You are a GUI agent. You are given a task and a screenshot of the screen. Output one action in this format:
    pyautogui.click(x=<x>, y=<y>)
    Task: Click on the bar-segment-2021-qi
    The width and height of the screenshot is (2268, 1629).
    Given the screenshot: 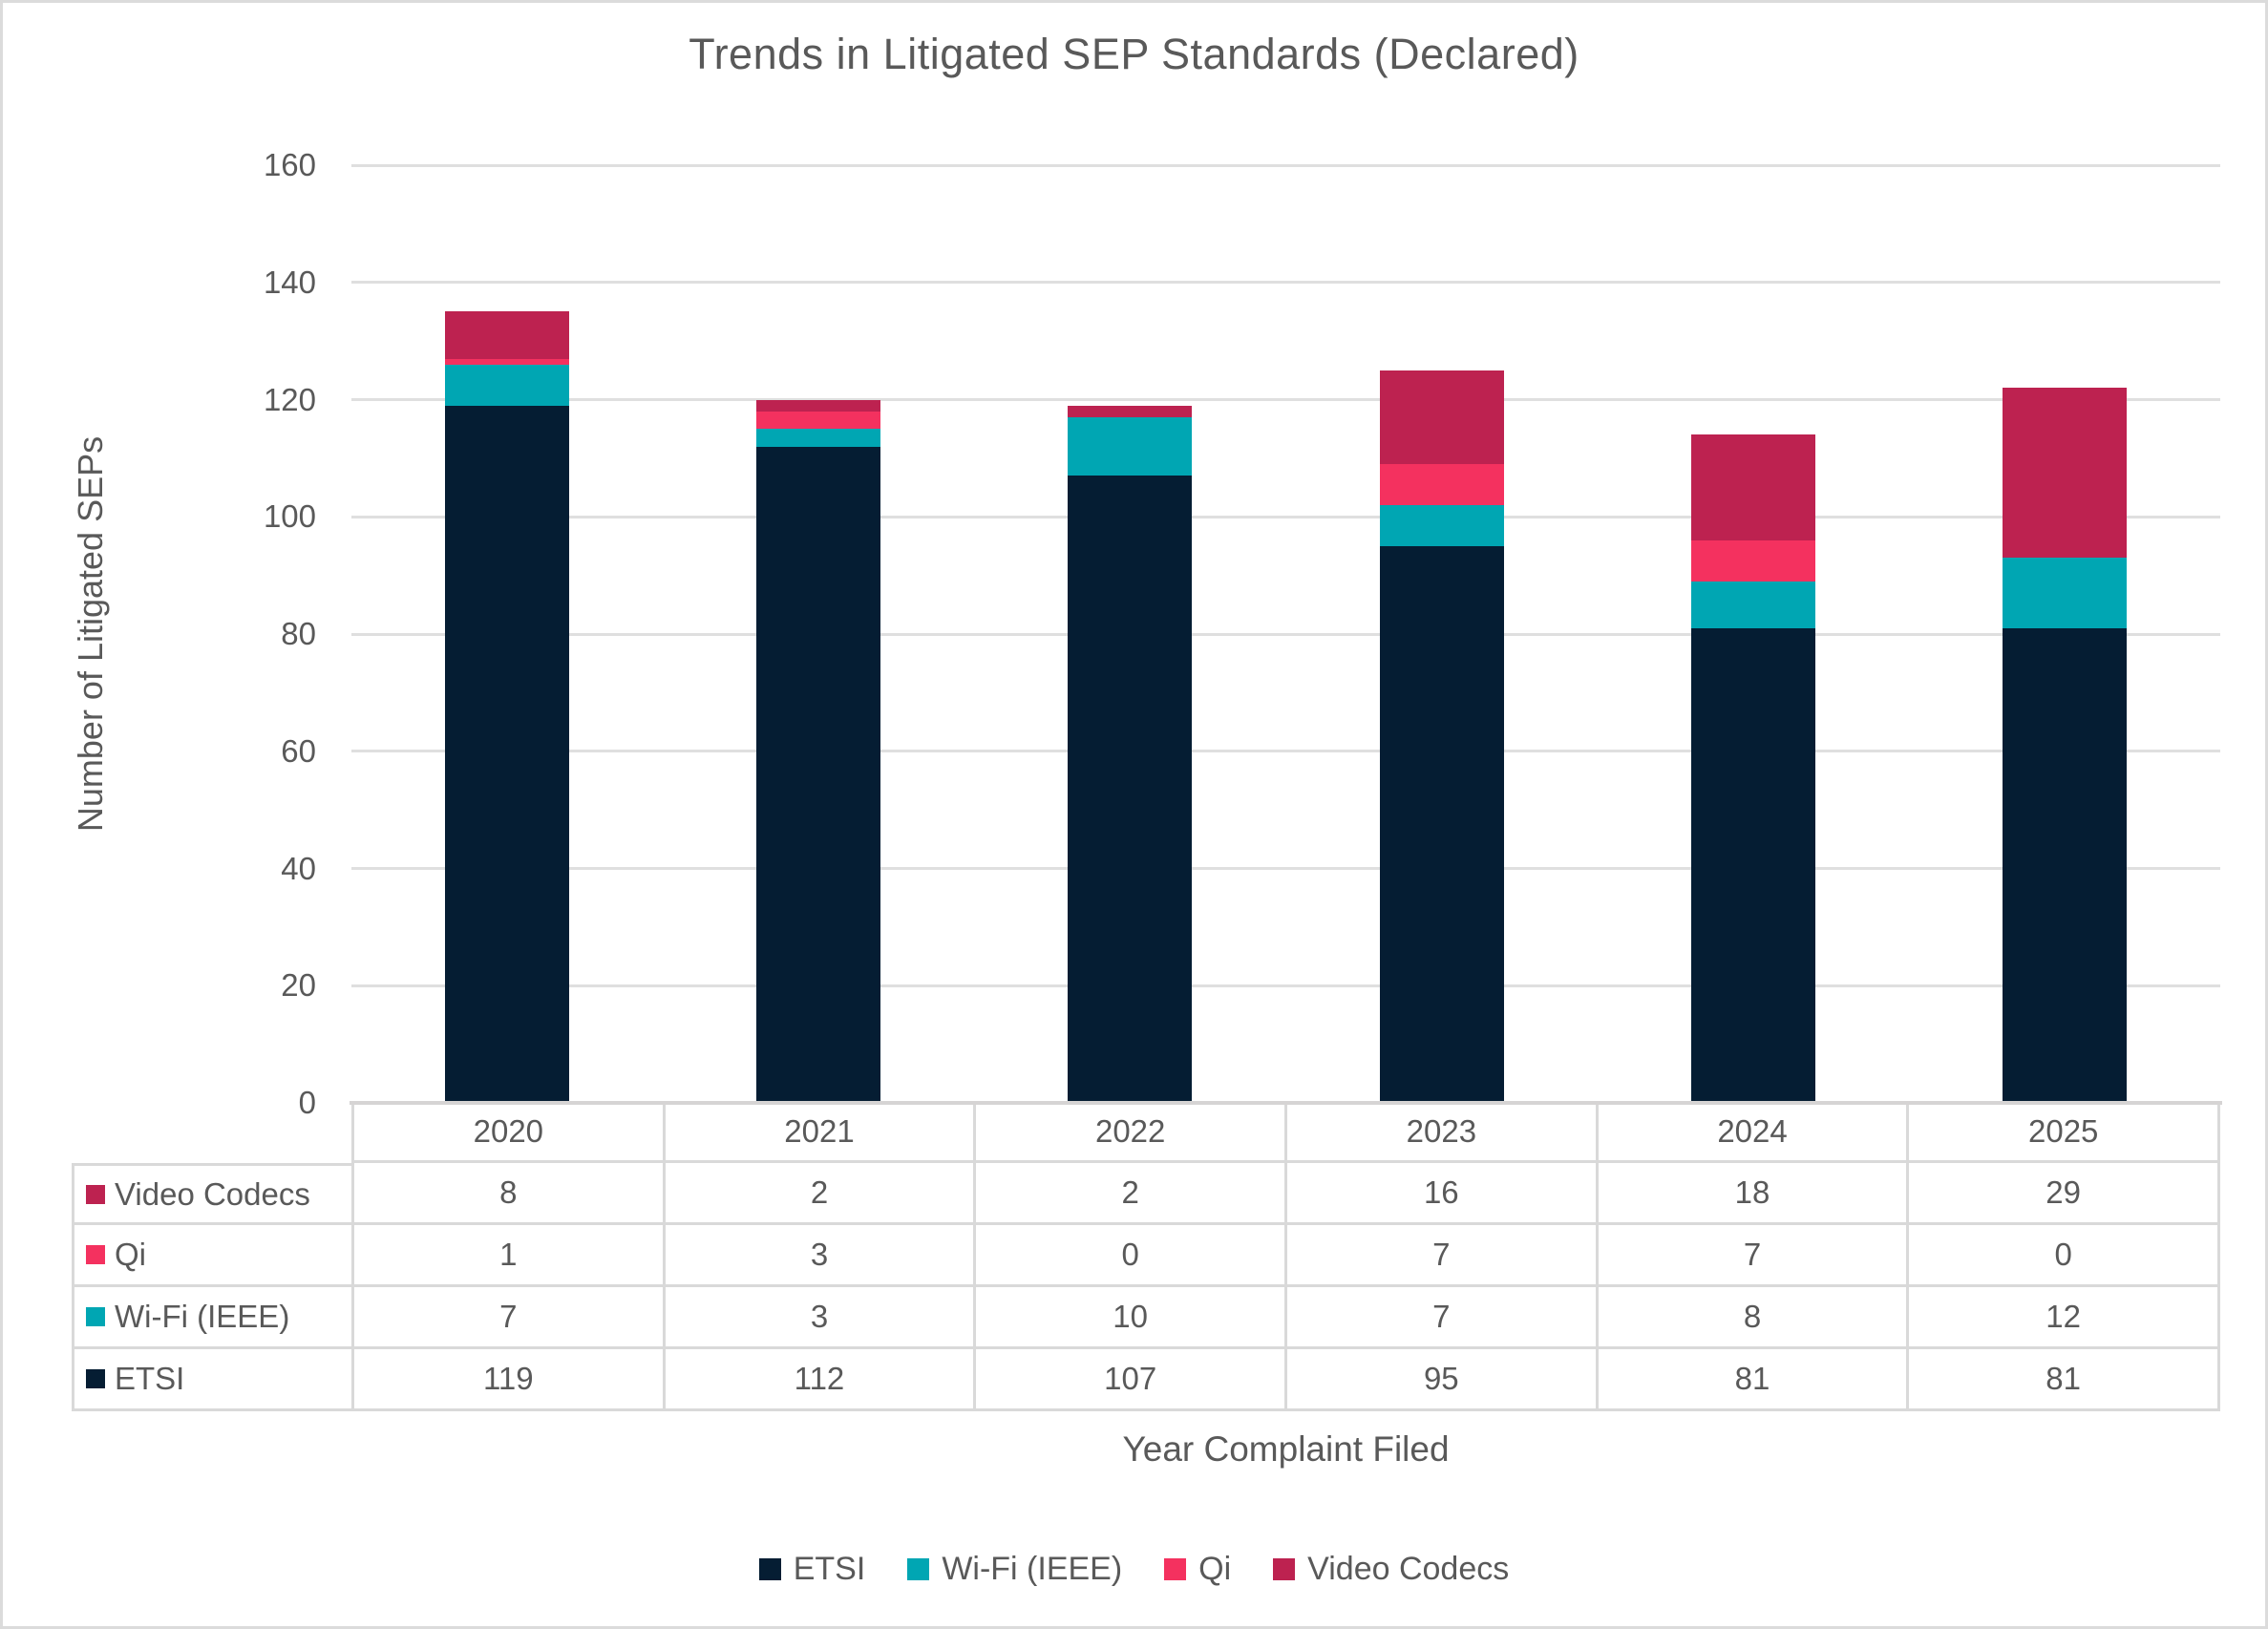 What is the action you would take?
    pyautogui.click(x=818, y=420)
    